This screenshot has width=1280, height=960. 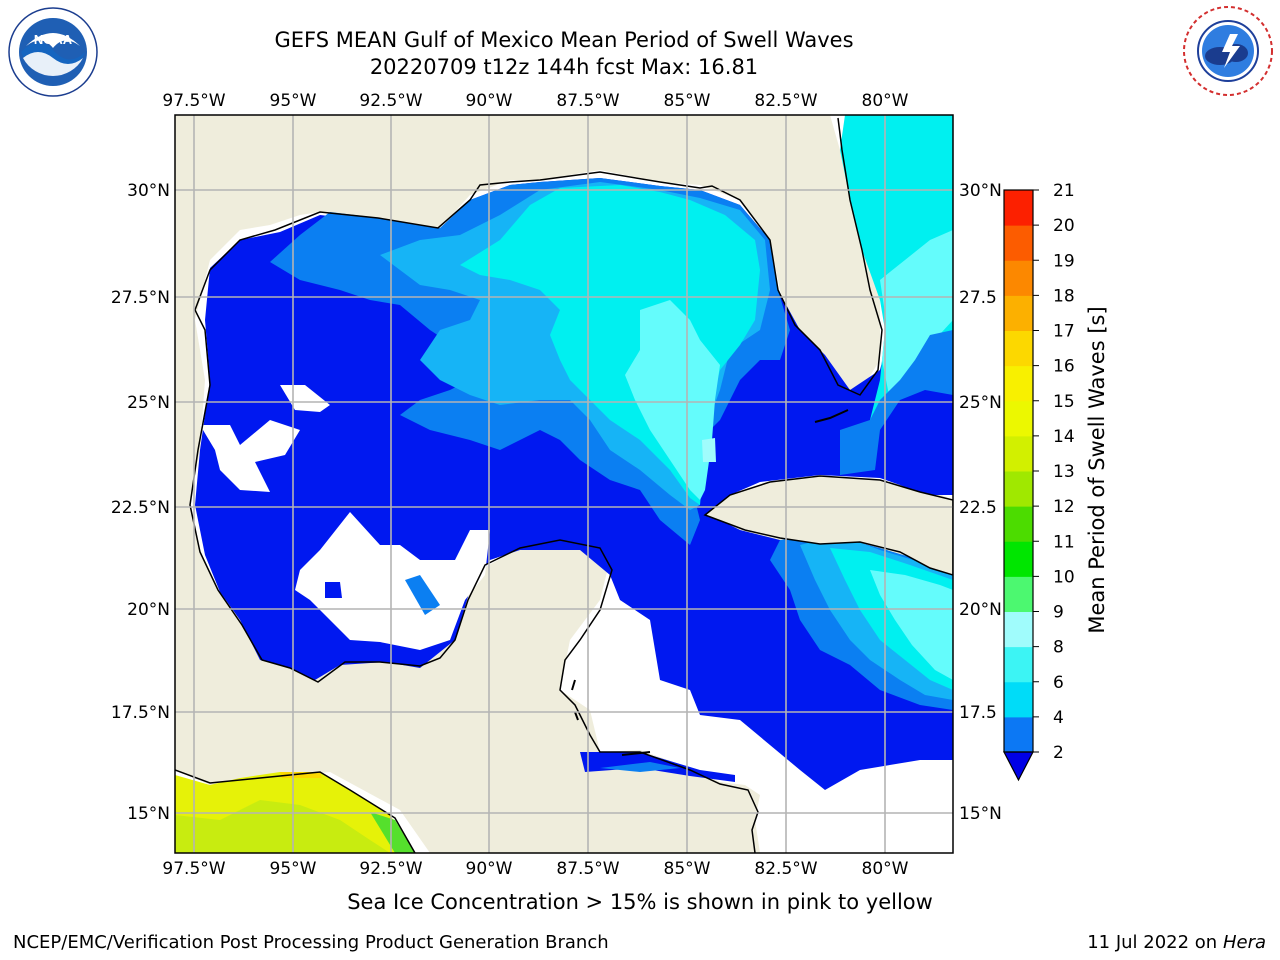 What do you see at coordinates (1058, 718) in the screenshot?
I see `colorbar-tick-label: 4` at bounding box center [1058, 718].